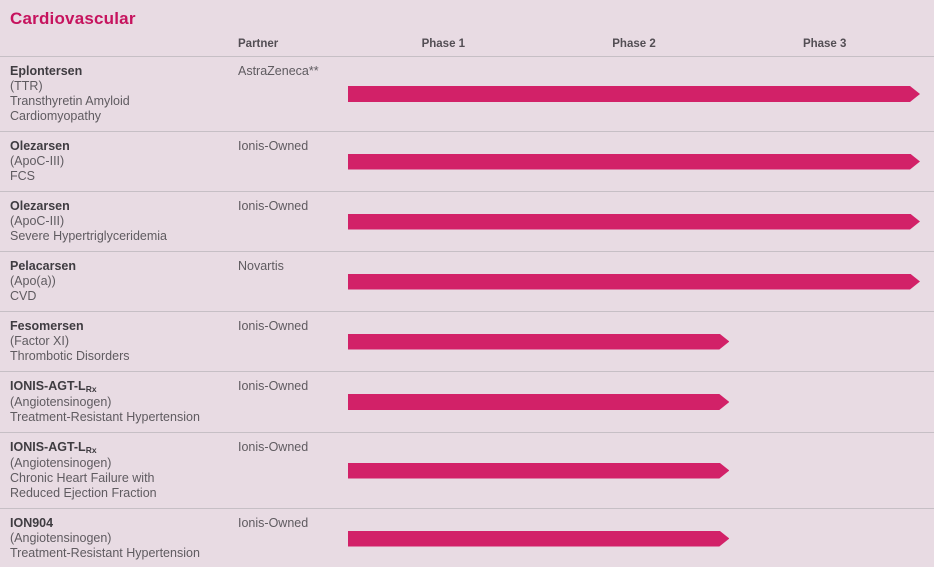 The image size is (934, 567). What do you see at coordinates (22, 176) in the screenshot?
I see `drug-detail-line: FCS` at bounding box center [22, 176].